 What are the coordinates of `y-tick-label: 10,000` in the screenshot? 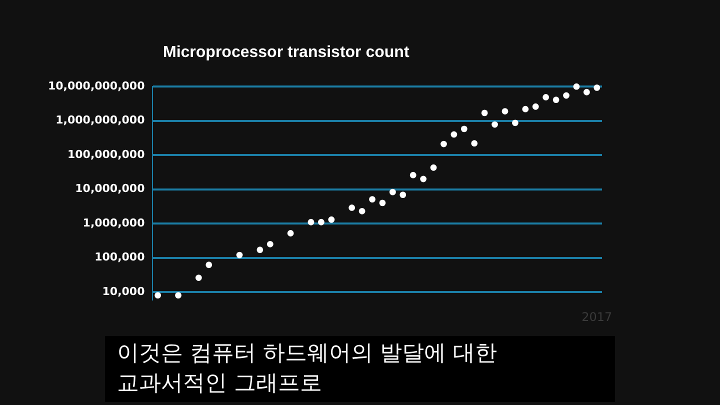 It's located at (124, 291).